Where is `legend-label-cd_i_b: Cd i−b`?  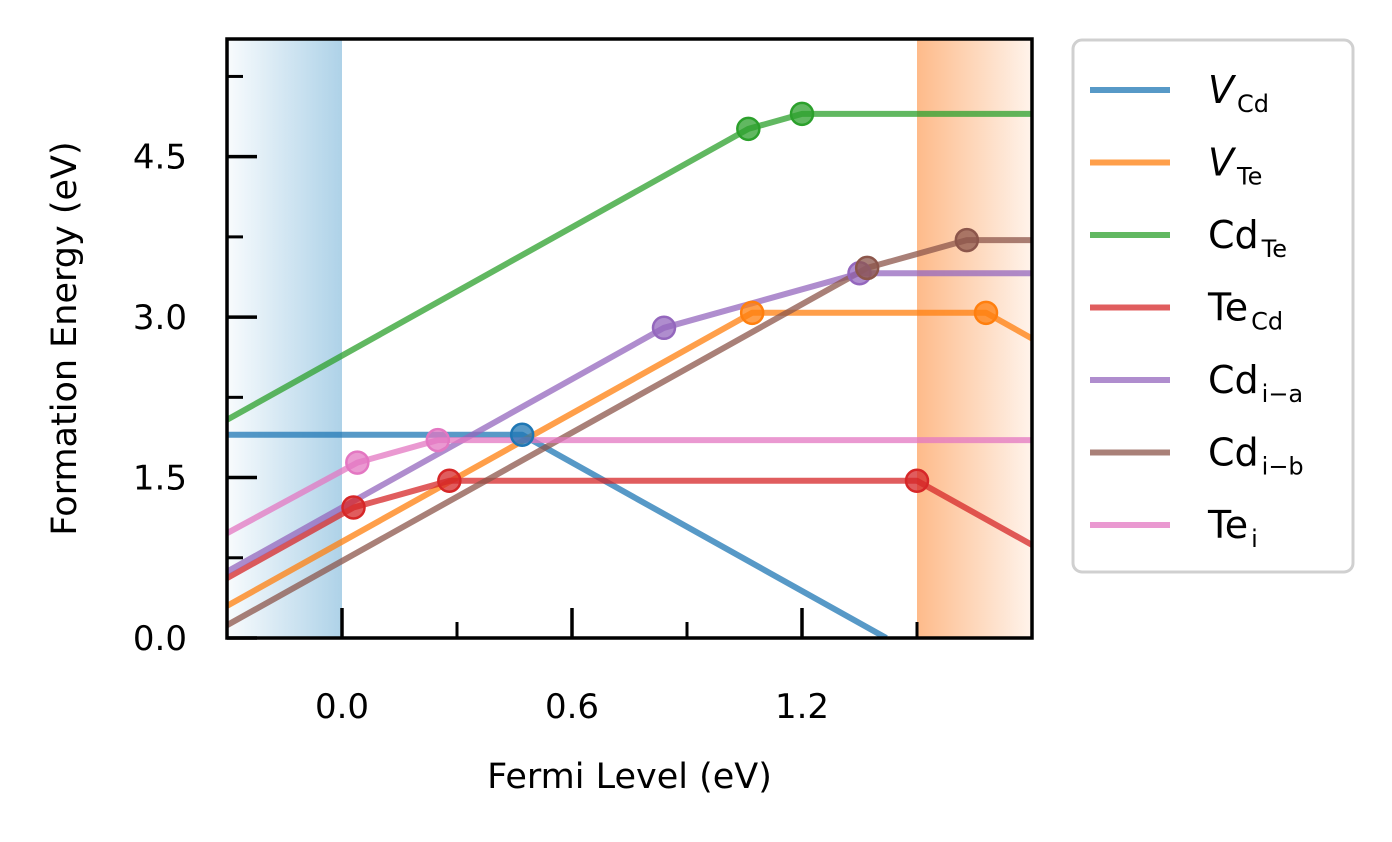 legend-label-cd_i_b: Cd i−b is located at coordinates (1256, 456).